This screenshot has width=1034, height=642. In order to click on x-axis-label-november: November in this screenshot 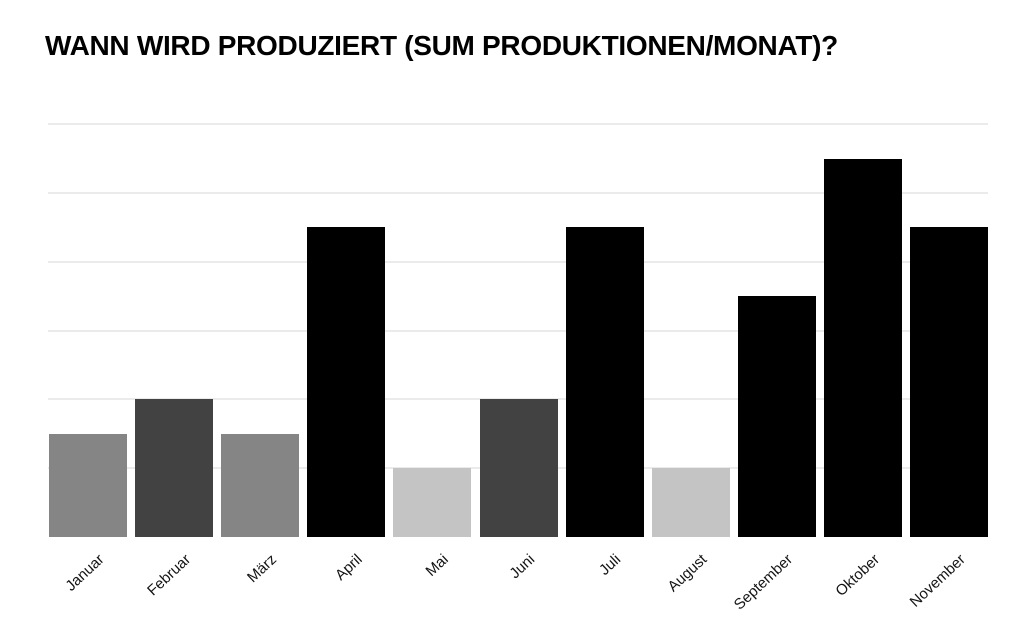, I will do `click(937, 581)`.